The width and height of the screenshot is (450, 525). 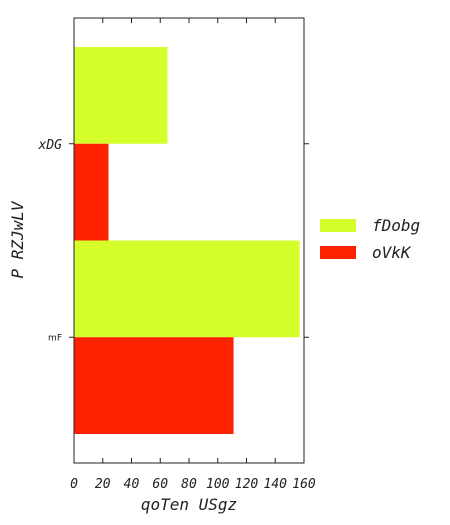 What do you see at coordinates (189, 484) in the screenshot?
I see `x-tick-label: 80` at bounding box center [189, 484].